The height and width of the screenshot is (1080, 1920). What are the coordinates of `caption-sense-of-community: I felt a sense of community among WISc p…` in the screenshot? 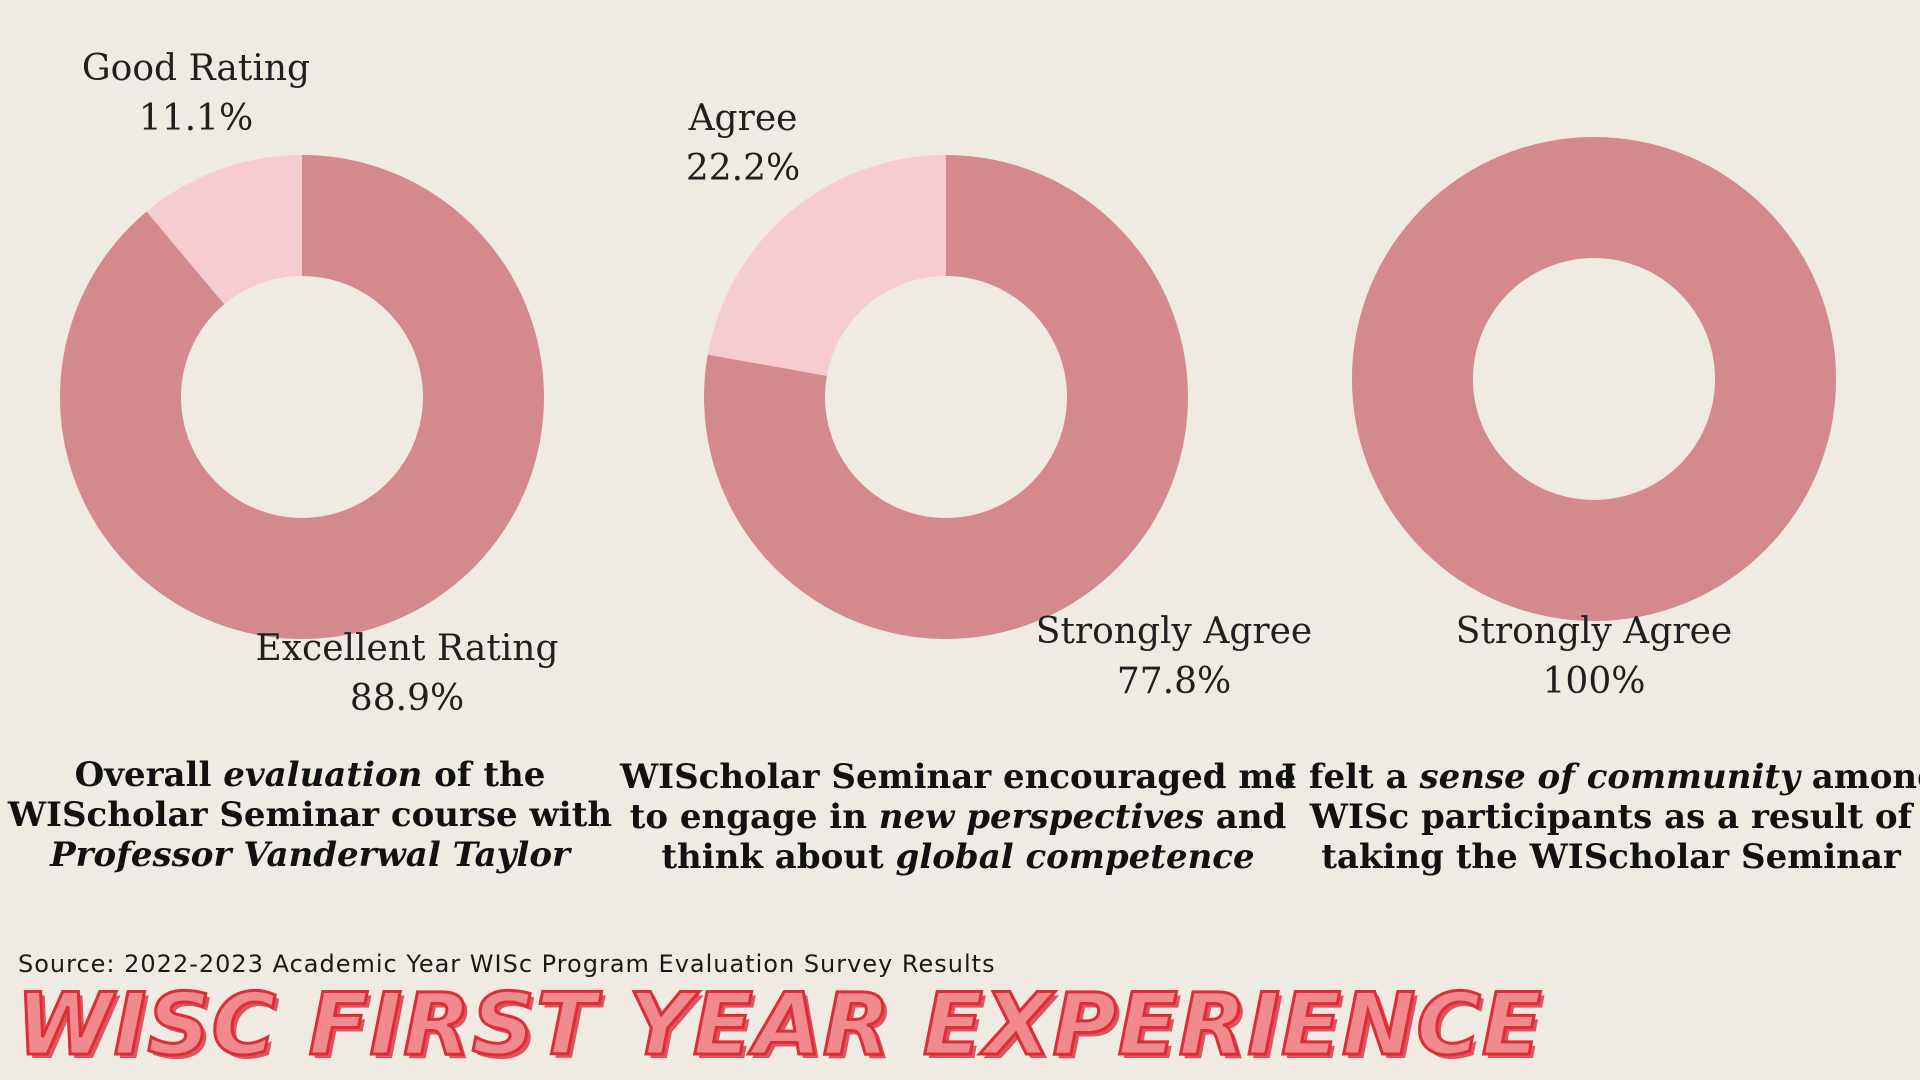 It's located at (1600, 817).